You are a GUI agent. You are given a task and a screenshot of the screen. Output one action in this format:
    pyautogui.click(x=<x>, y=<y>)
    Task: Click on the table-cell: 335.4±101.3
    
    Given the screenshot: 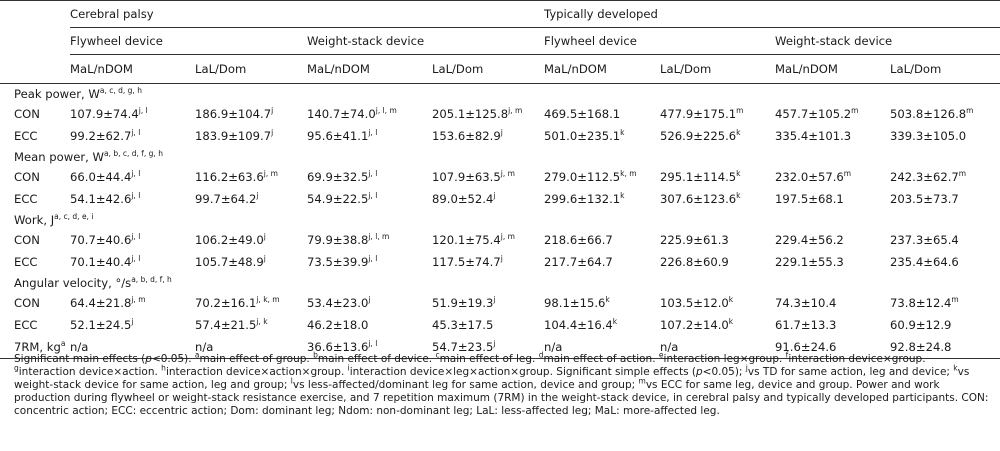 What is the action you would take?
    pyautogui.click(x=832, y=136)
    